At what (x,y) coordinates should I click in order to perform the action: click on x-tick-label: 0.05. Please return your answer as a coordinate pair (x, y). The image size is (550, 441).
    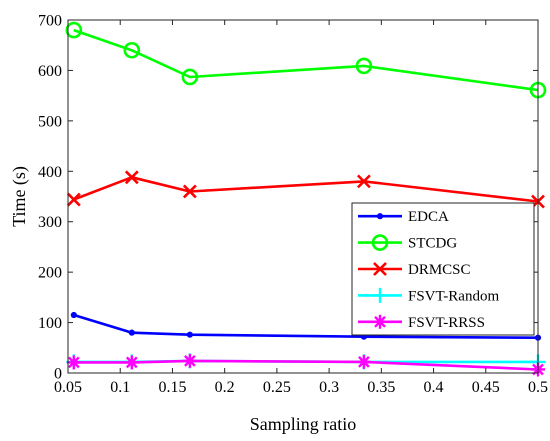
    Looking at the image, I should click on (68, 387).